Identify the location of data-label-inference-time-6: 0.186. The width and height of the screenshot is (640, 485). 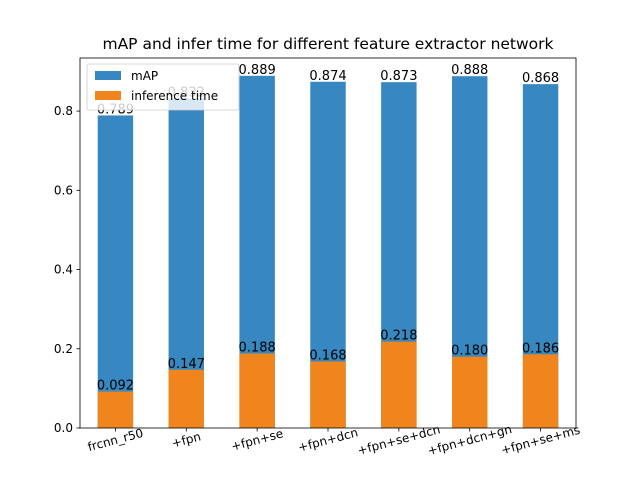
(540, 348).